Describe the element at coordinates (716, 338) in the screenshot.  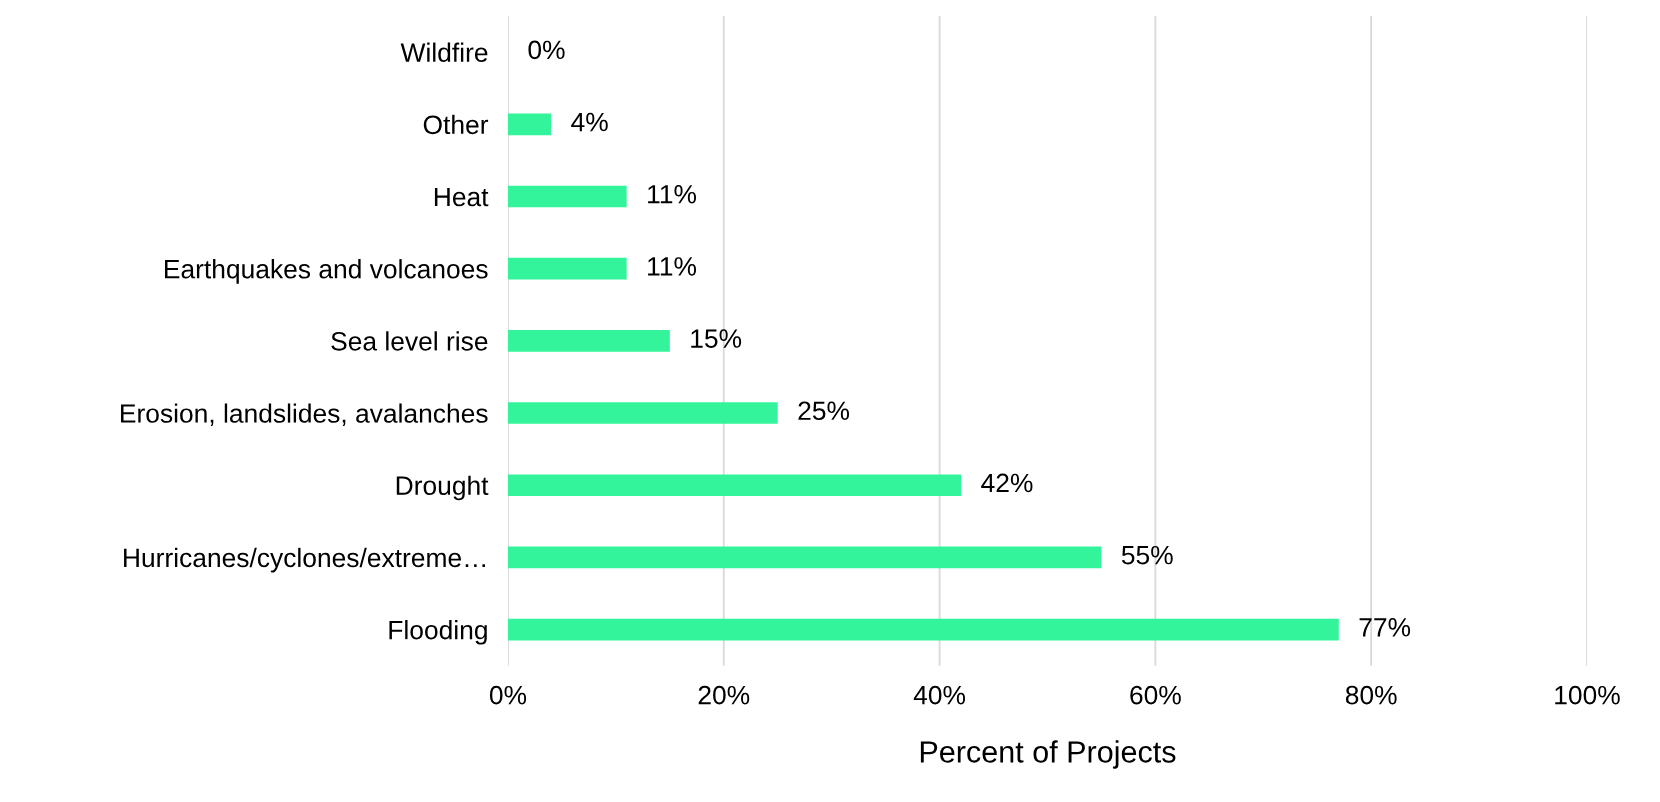
I see `data-label: 15%` at that location.